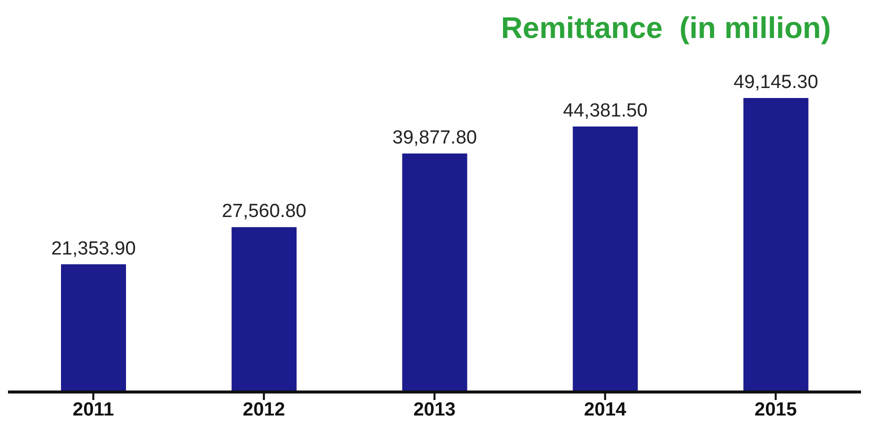 The width and height of the screenshot is (879, 432). What do you see at coordinates (776, 82) in the screenshot?
I see `data-label: 49,145.30` at bounding box center [776, 82].